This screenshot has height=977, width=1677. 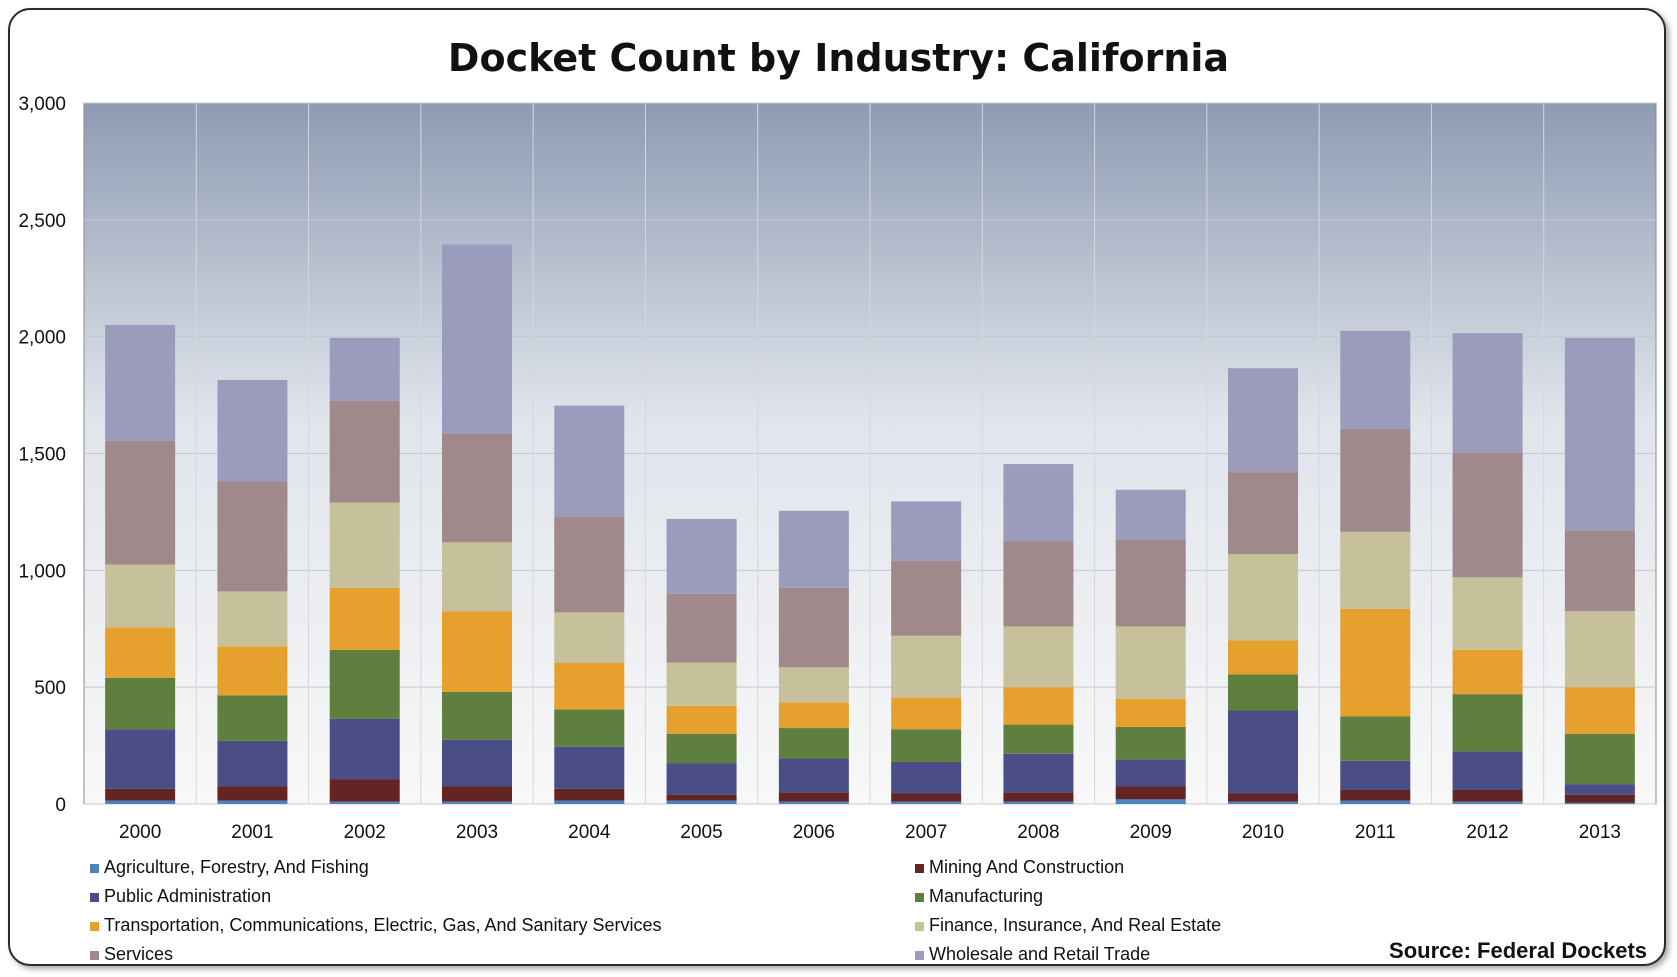 What do you see at coordinates (236, 867) in the screenshot?
I see `legend-label: Agriculture, Forestry, And Fishing` at bounding box center [236, 867].